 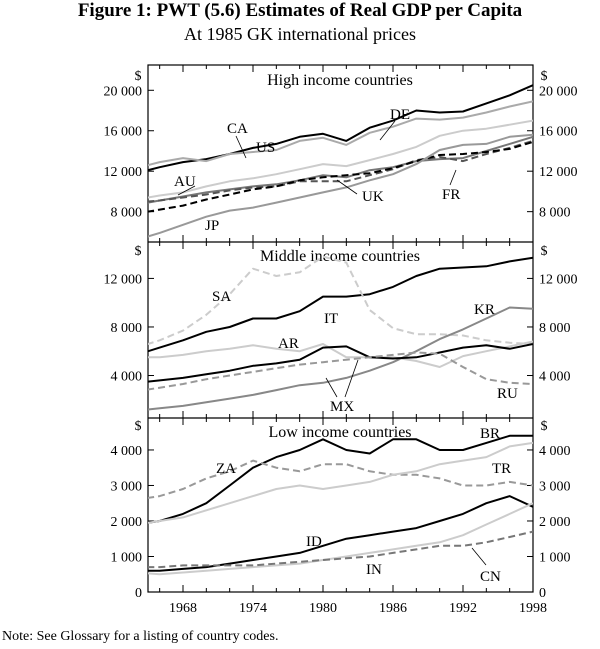 I want to click on series-label-uk: UK, so click(x=373, y=197).